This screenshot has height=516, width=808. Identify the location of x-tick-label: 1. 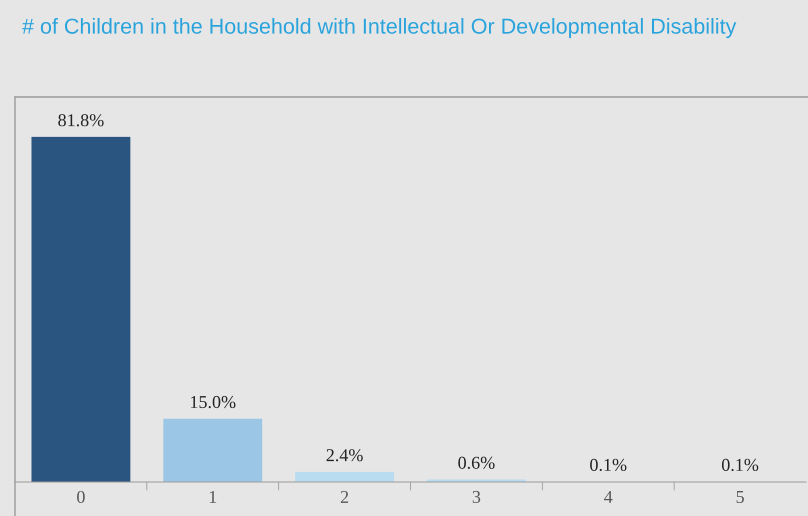
(213, 496).